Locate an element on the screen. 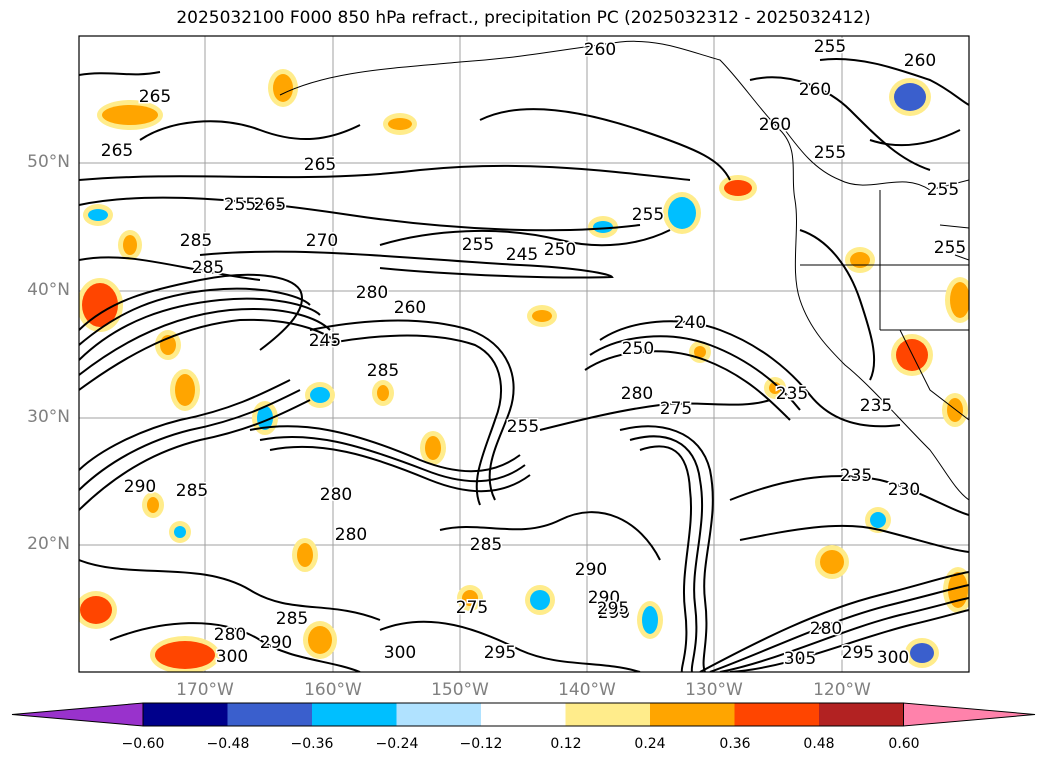 The width and height of the screenshot is (1047, 765). colorbar-tick: 0.36 is located at coordinates (735, 744).